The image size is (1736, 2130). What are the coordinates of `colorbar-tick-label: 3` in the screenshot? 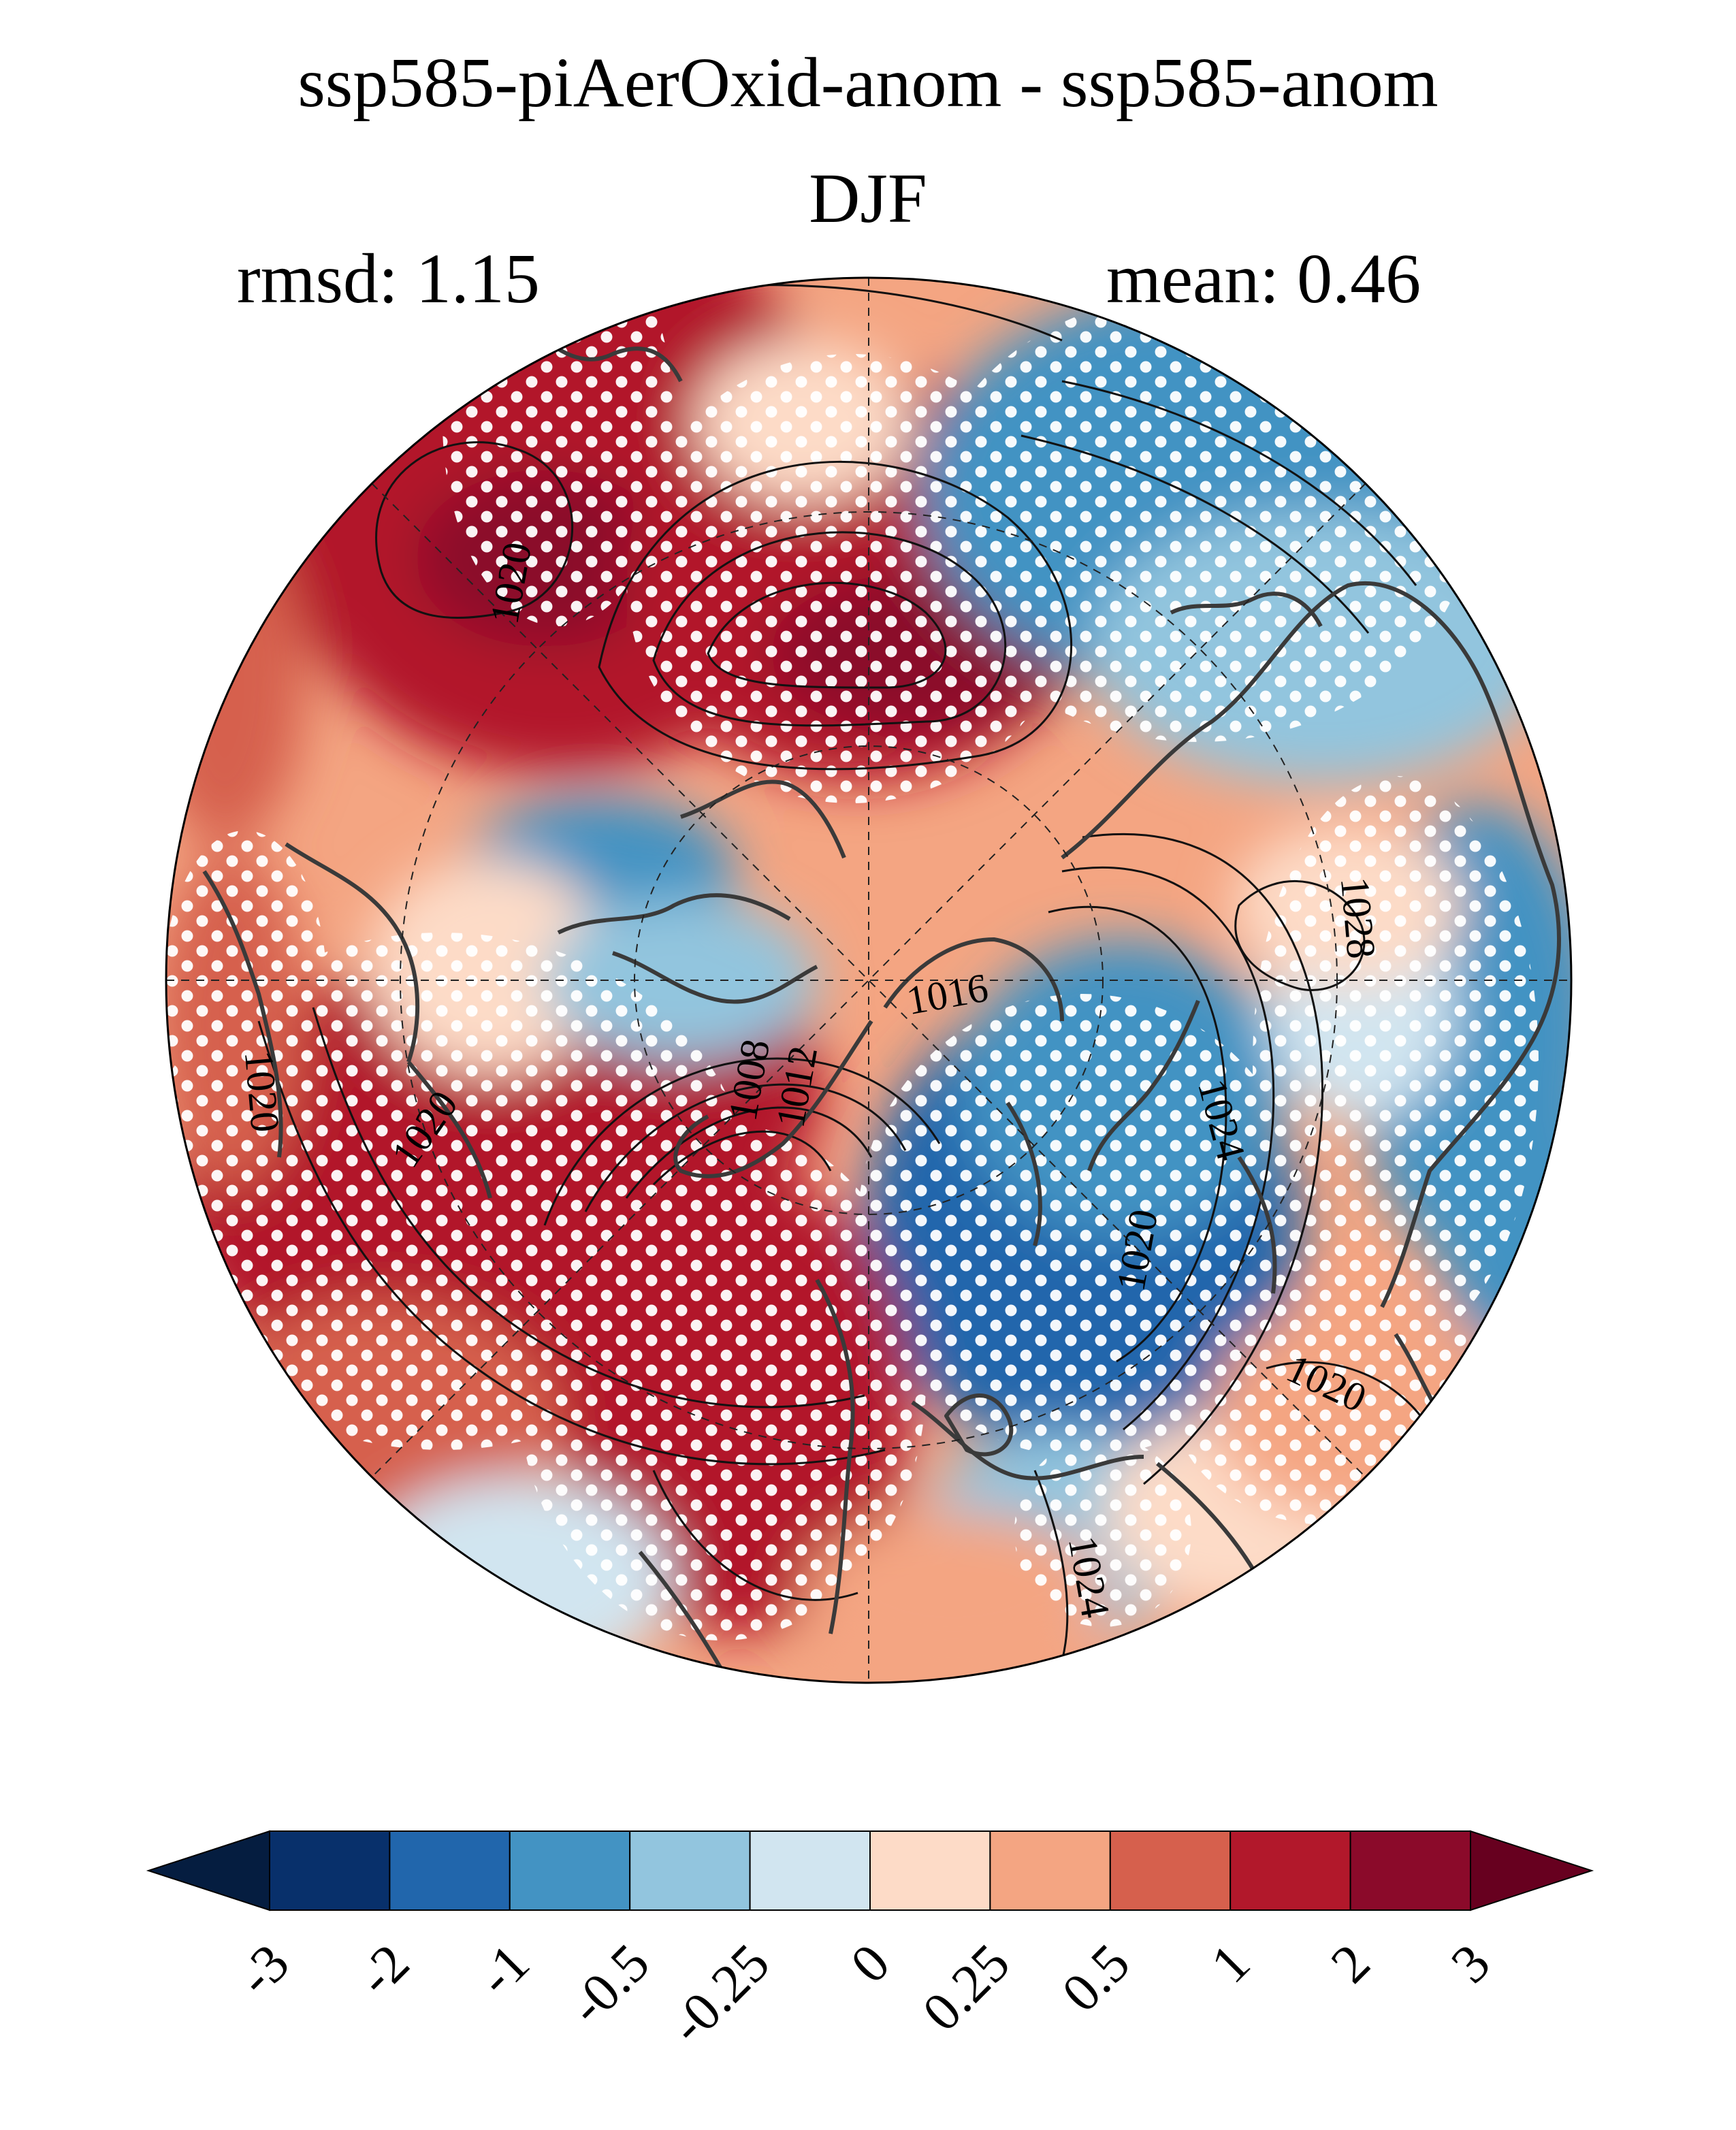 It's located at (1471, 1964).